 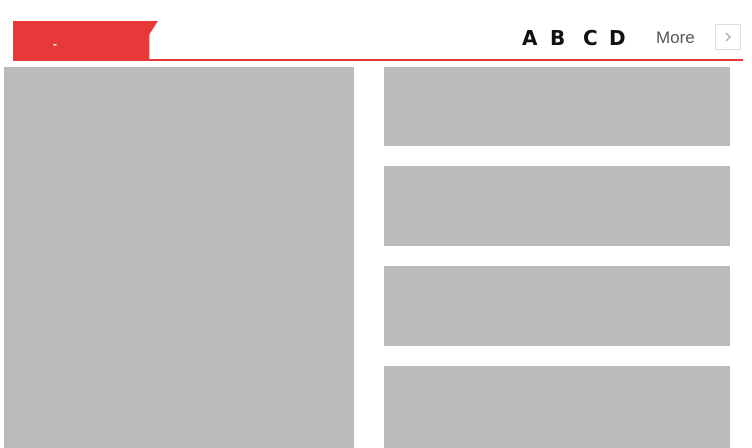 What do you see at coordinates (530, 38) in the screenshot?
I see `nav-item-a: A` at bounding box center [530, 38].